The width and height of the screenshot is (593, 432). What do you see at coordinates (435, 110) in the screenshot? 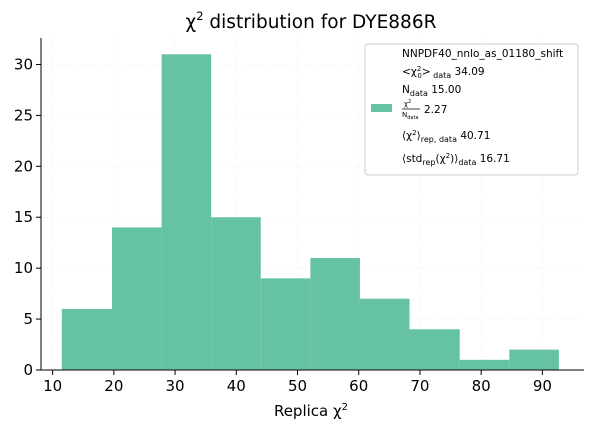
I see `svg-text: 2.27` at bounding box center [435, 110].